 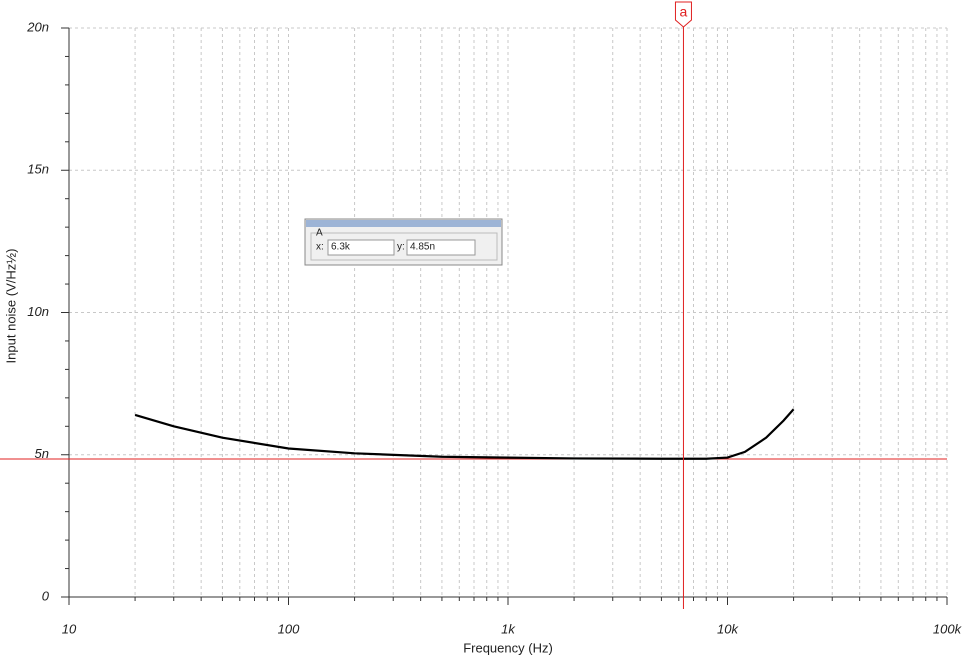 I want to click on cursor-flag, so click(x=683, y=14).